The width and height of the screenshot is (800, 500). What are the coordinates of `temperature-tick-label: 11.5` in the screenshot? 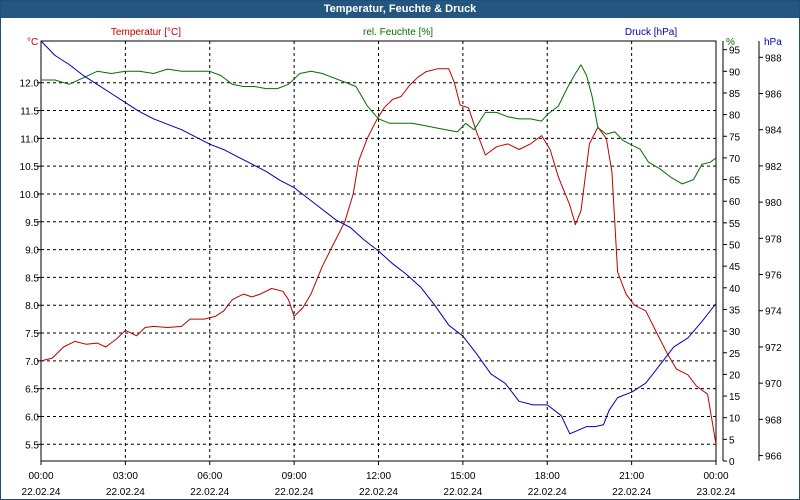 It's located at (29, 112).